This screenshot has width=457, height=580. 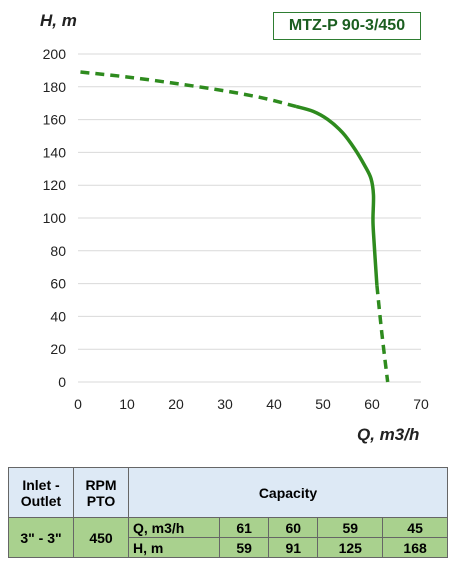 I want to click on y-tick-label: 40, so click(x=58, y=316).